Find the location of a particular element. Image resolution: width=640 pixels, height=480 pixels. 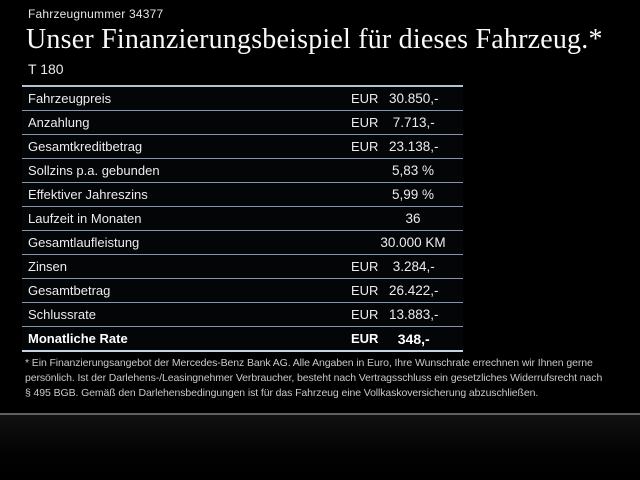

row-label: Laufzeit in Monaten is located at coordinates (85, 218).